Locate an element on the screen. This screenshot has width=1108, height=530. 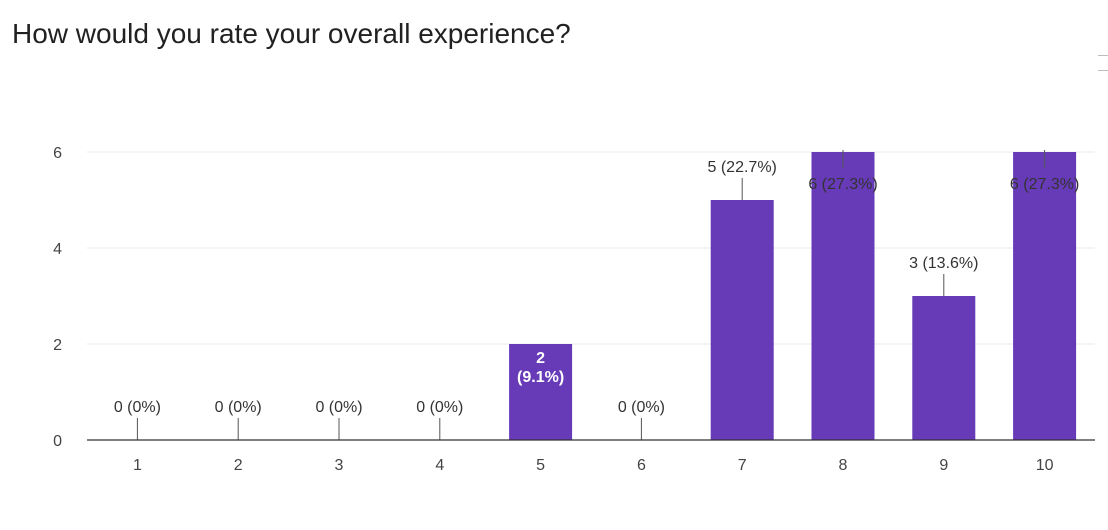
x-tick-label: 2 is located at coordinates (238, 465).